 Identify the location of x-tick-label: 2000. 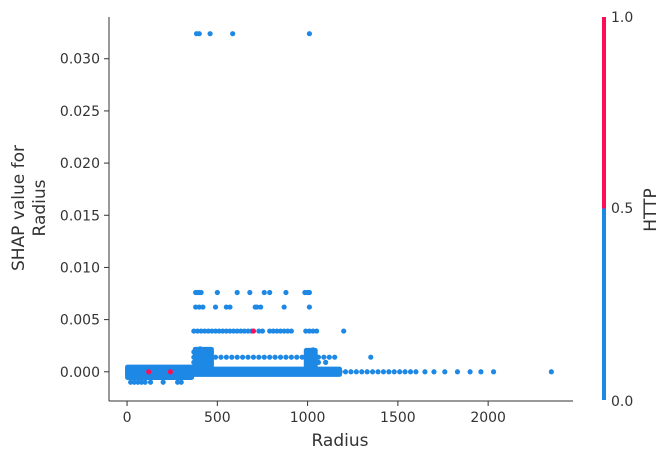
(488, 418).